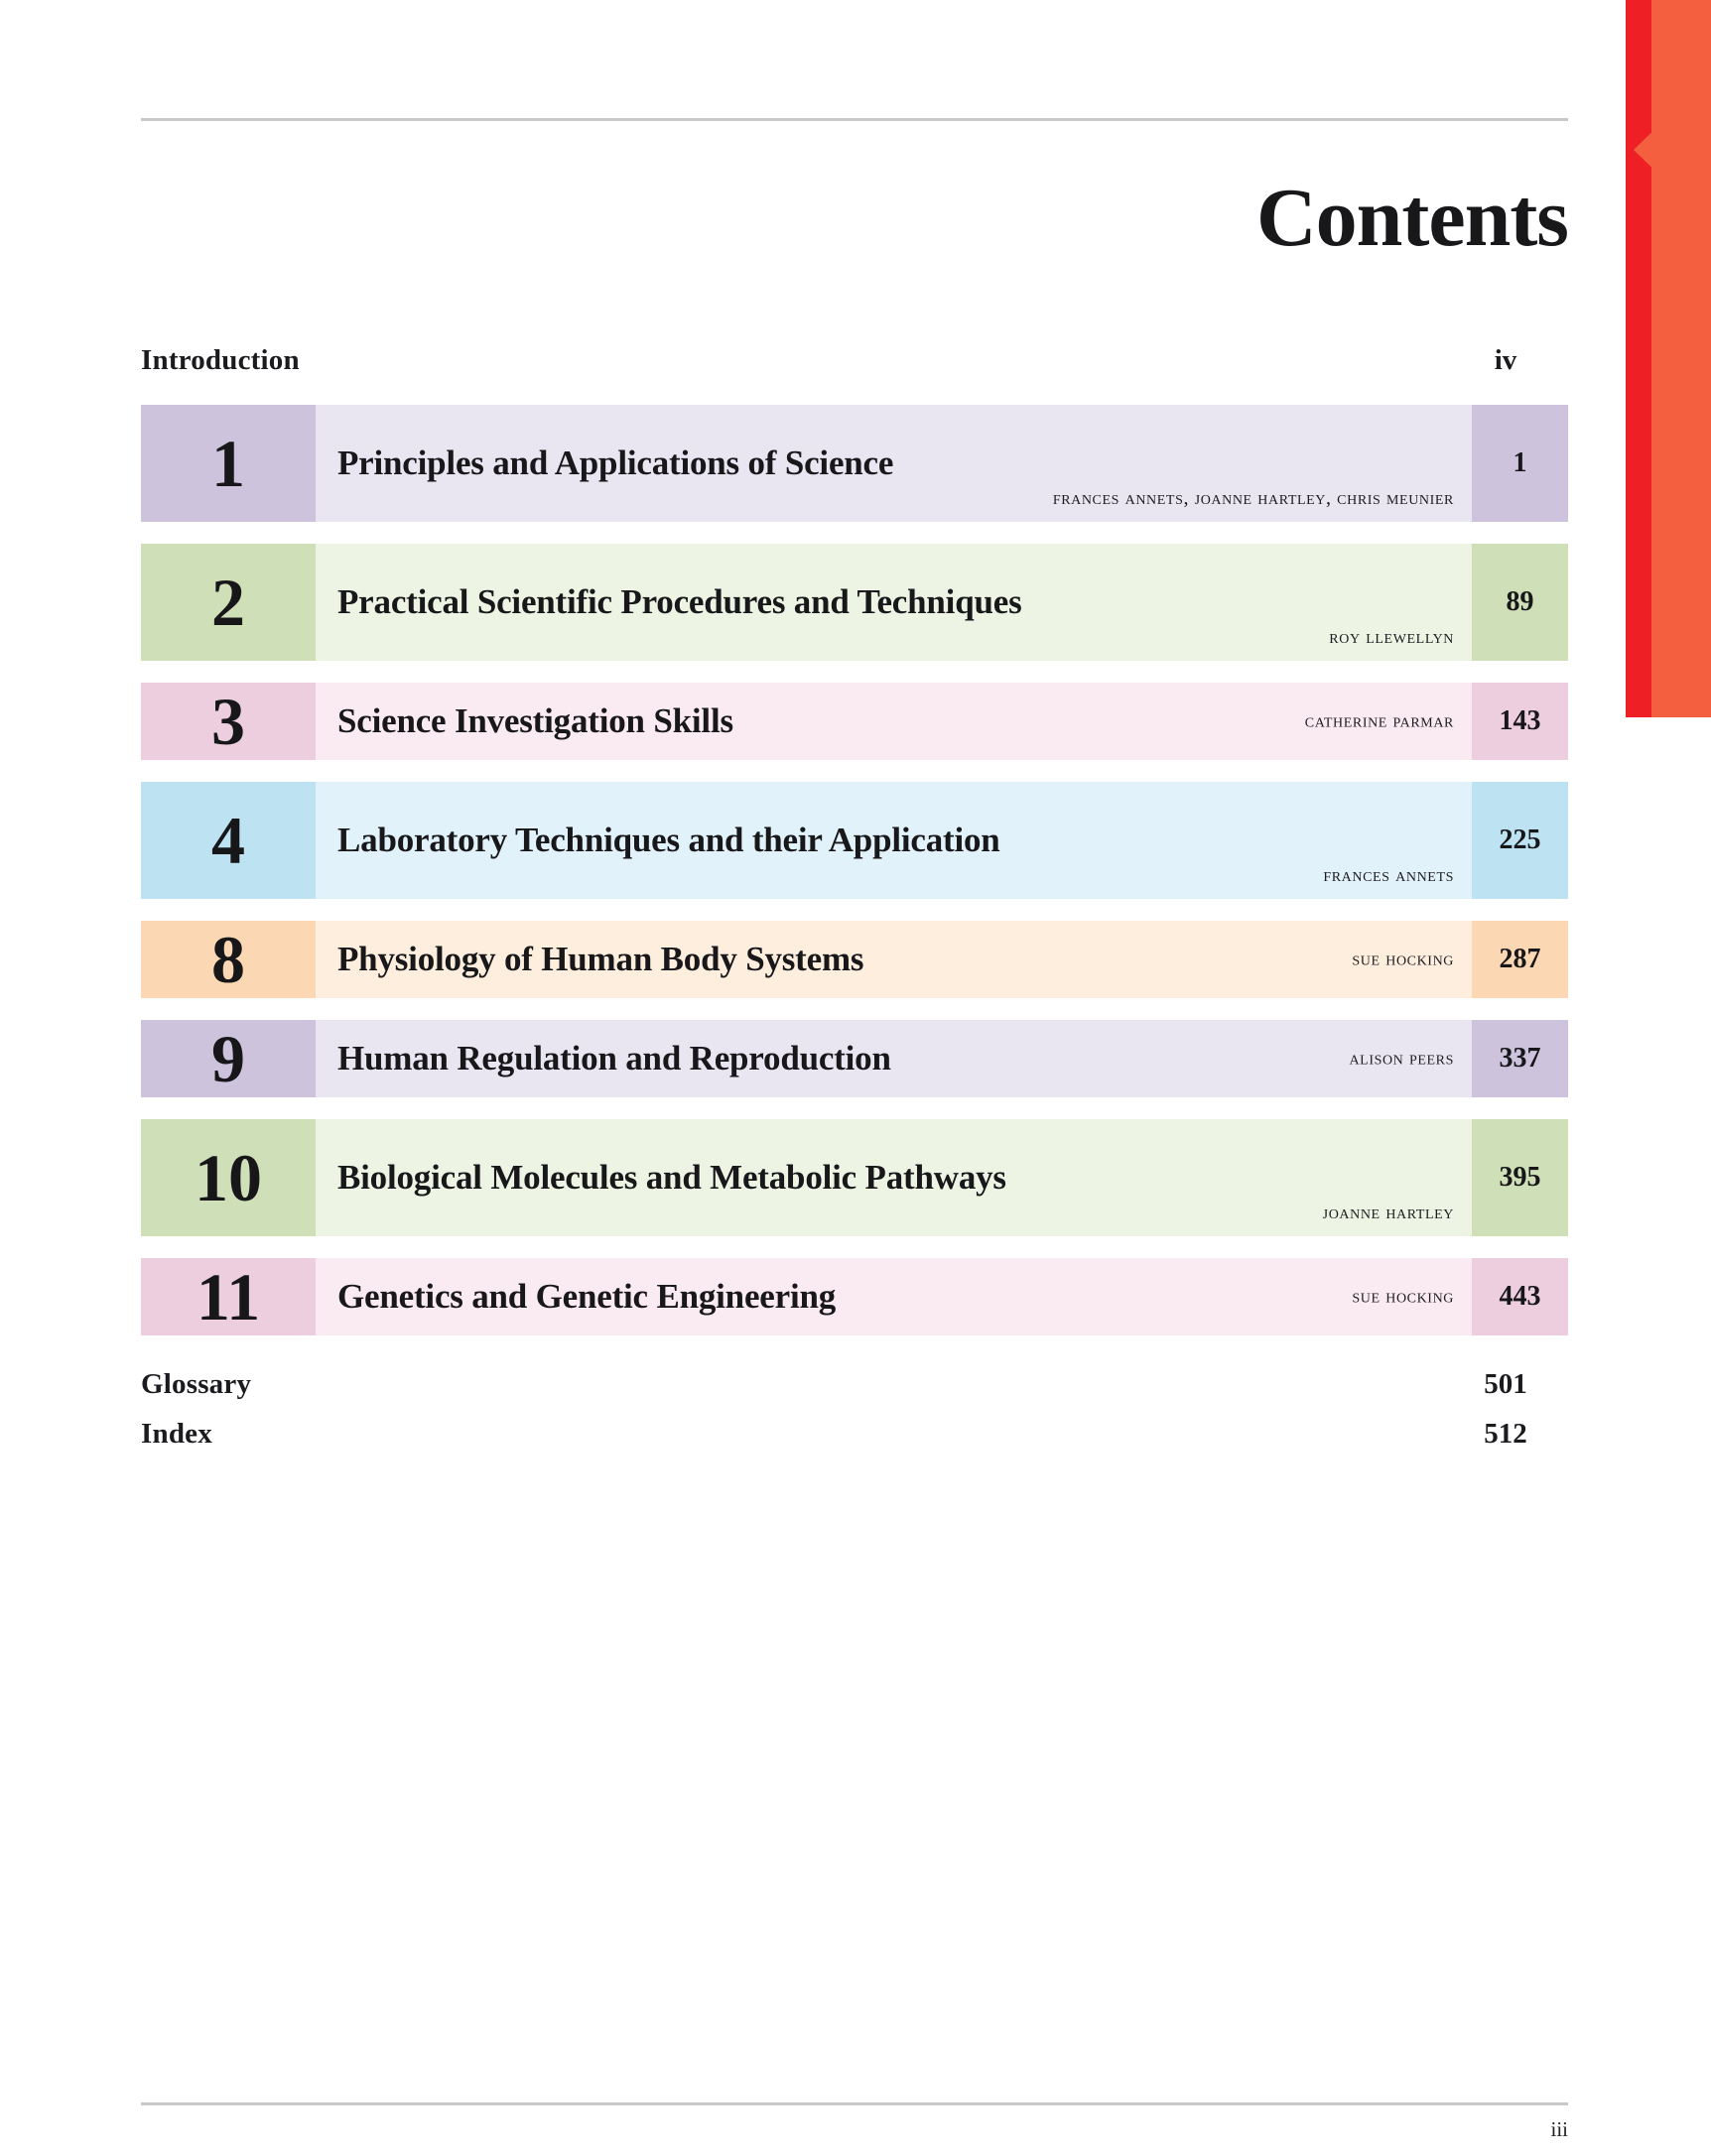  Describe the element at coordinates (600, 959) in the screenshot. I see `chapter-title: Physiology of Human Body Systems` at that location.